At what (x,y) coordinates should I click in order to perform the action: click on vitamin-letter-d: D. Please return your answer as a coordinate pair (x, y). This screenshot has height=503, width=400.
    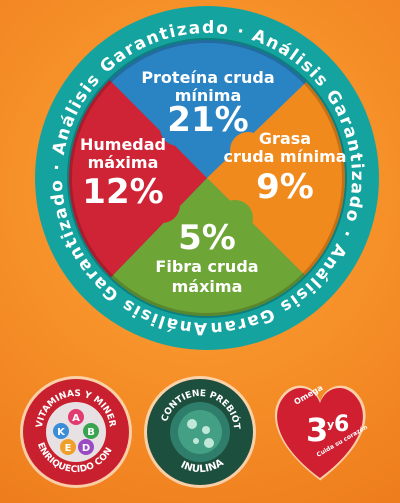
    Looking at the image, I should click on (86, 448).